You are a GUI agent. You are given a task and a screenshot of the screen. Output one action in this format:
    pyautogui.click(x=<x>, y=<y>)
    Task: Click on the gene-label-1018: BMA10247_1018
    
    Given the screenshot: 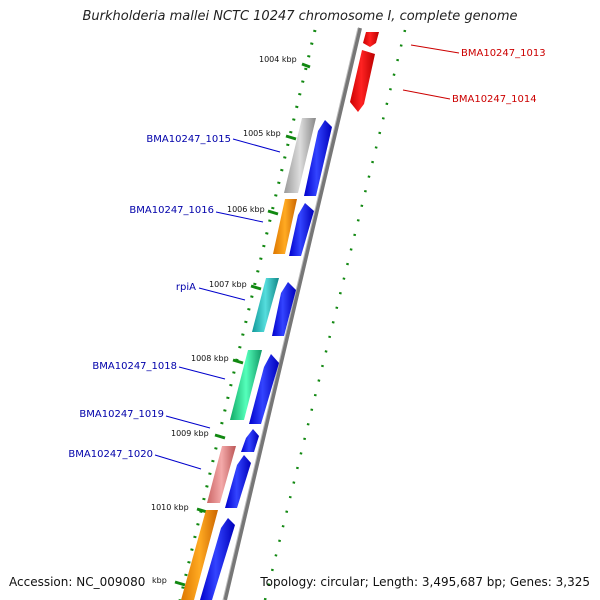 What is the action you would take?
    pyautogui.click(x=134, y=366)
    